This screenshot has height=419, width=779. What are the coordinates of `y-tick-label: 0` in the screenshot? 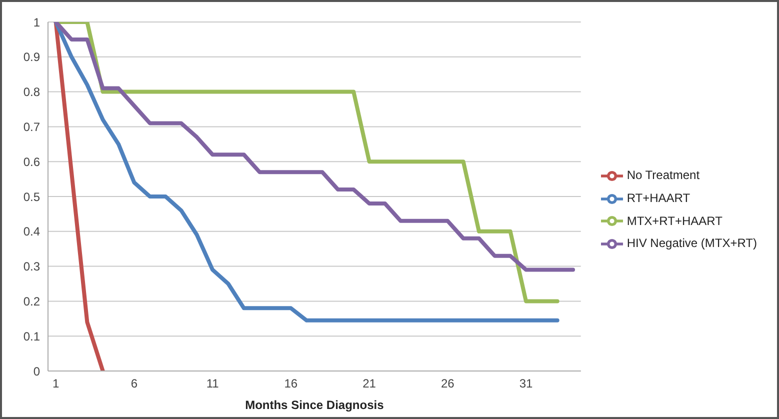 It's located at (36, 371).